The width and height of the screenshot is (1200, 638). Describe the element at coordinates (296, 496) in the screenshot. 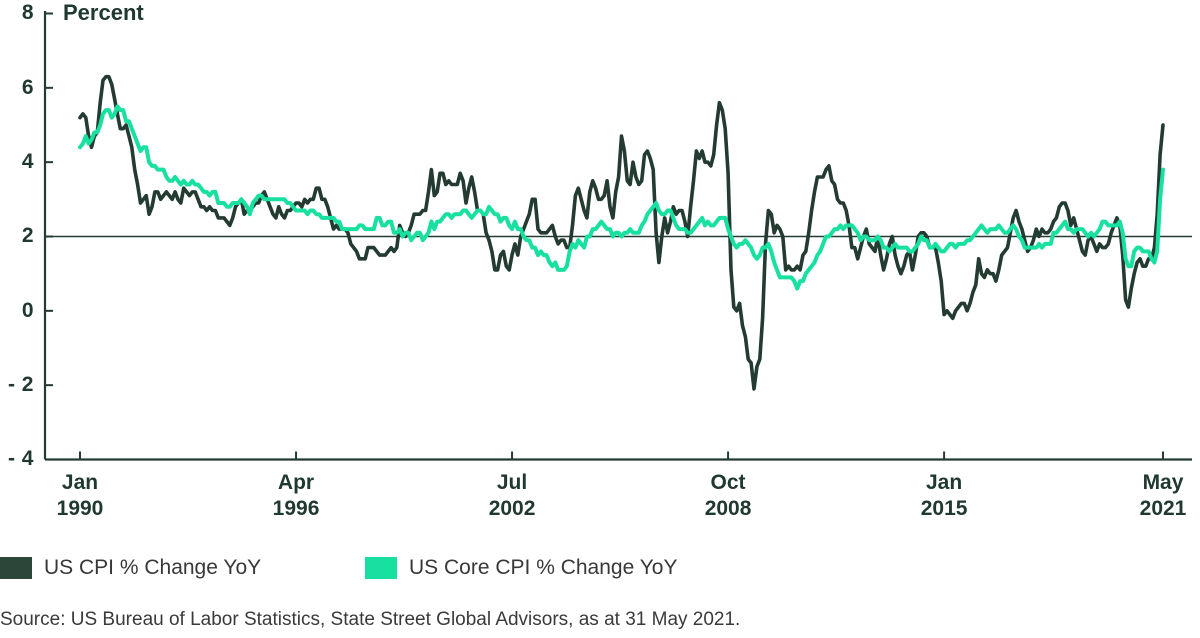

I see `x-tick-label-apr-1996: Apr 1996` at that location.